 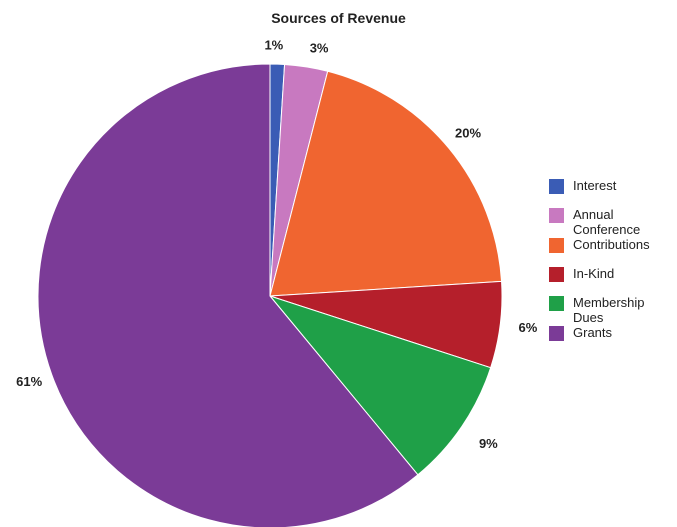 I want to click on pie-slice-membership-dues, so click(x=380, y=385).